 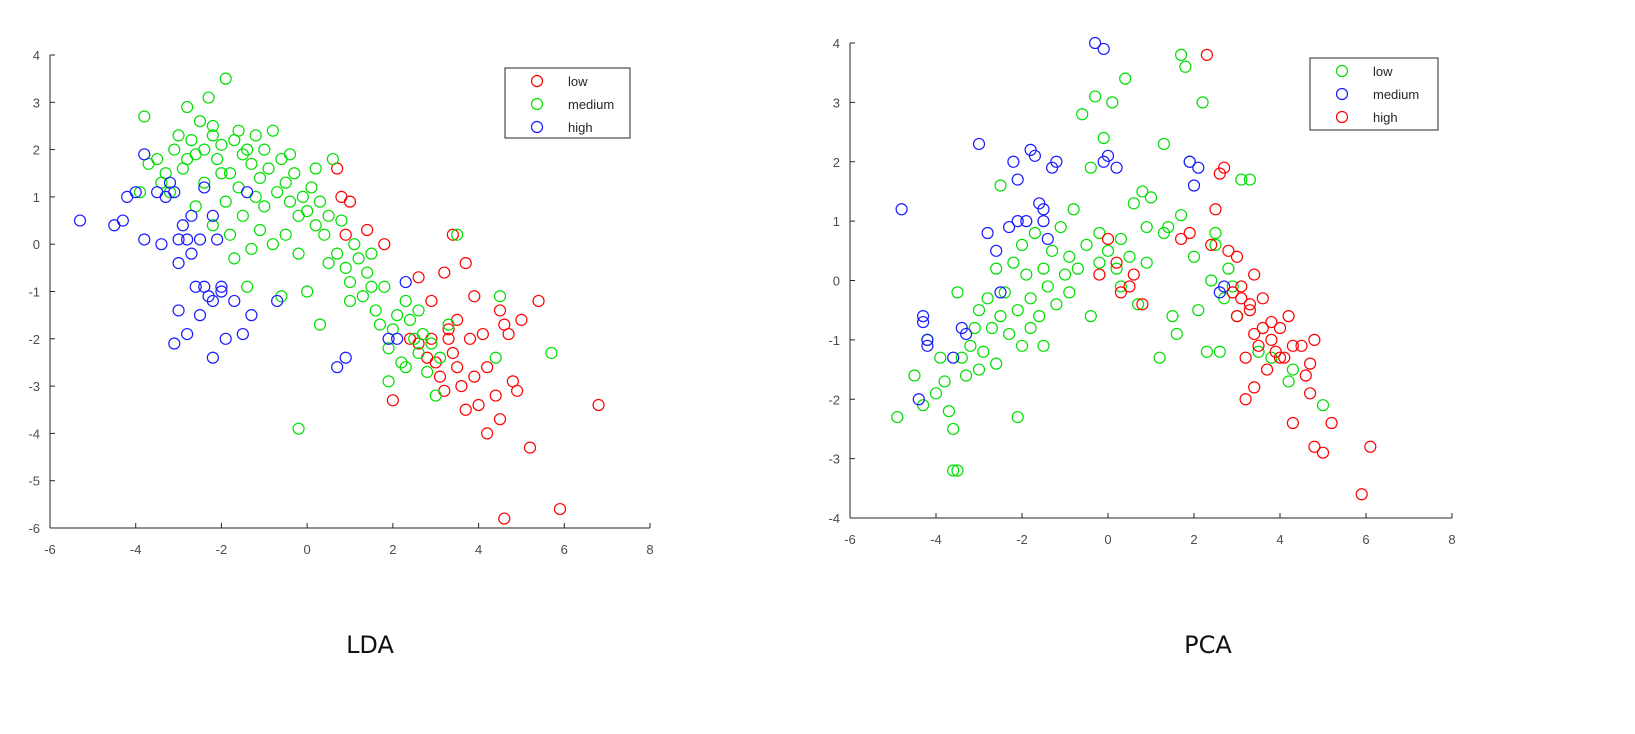 I want to click on x-tick-label: 4, so click(x=1279, y=539).